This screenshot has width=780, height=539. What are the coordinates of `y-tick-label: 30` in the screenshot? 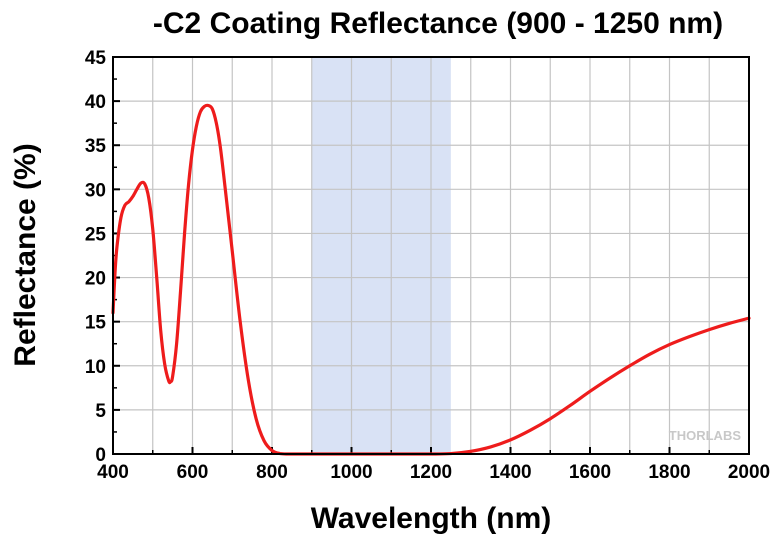 It's located at (95, 190).